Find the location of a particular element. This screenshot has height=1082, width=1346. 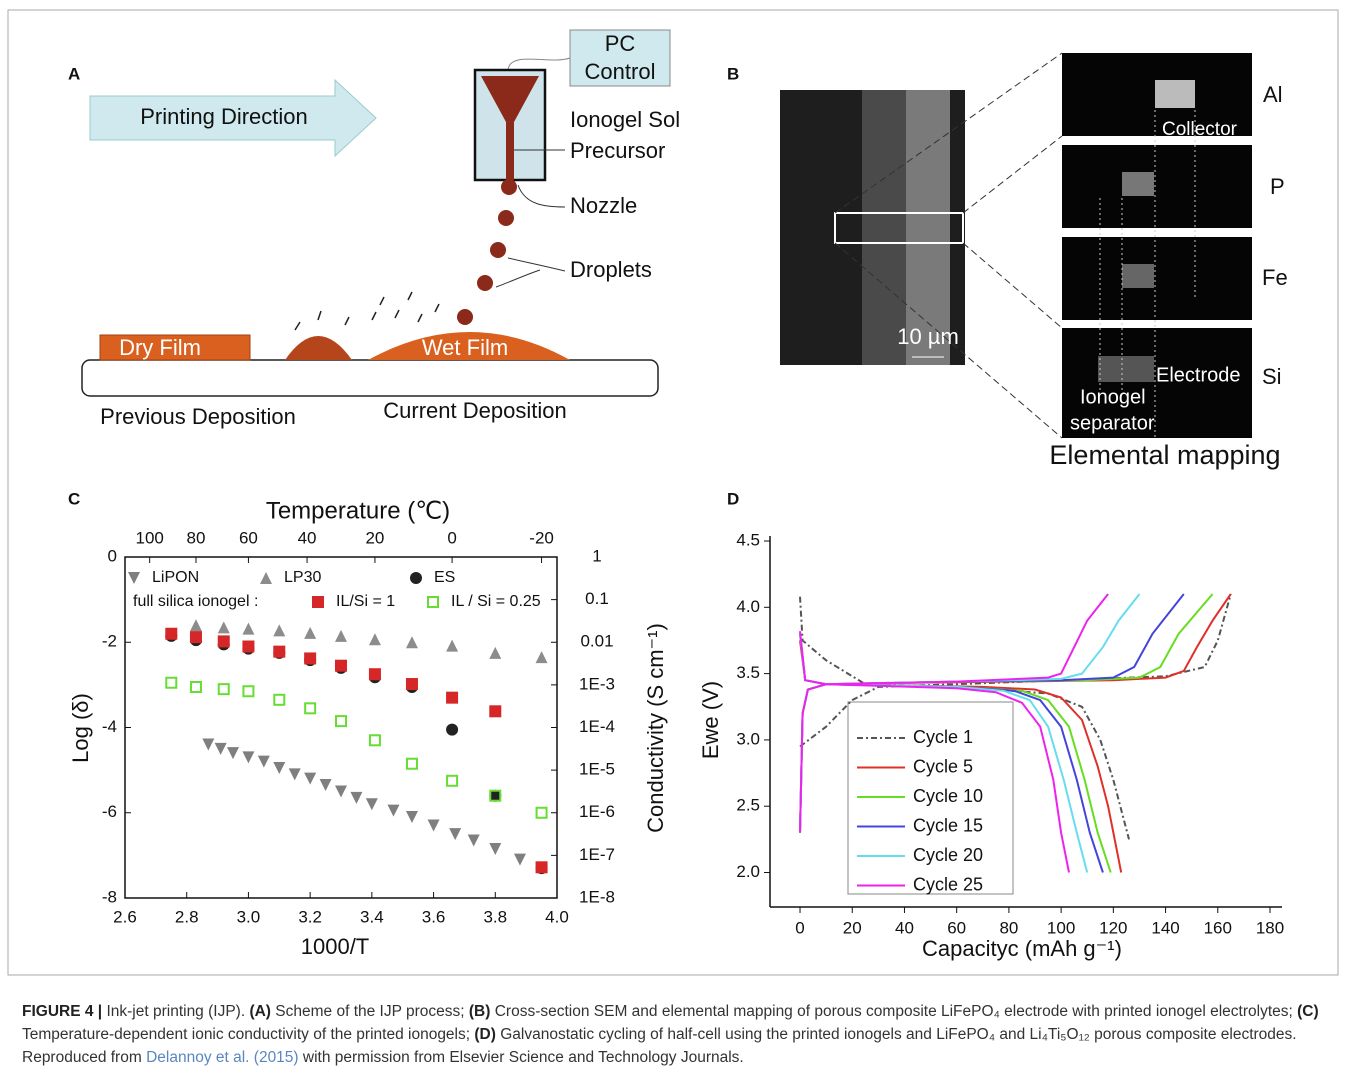

x-axis-title: 1000/T is located at coordinates (335, 946).